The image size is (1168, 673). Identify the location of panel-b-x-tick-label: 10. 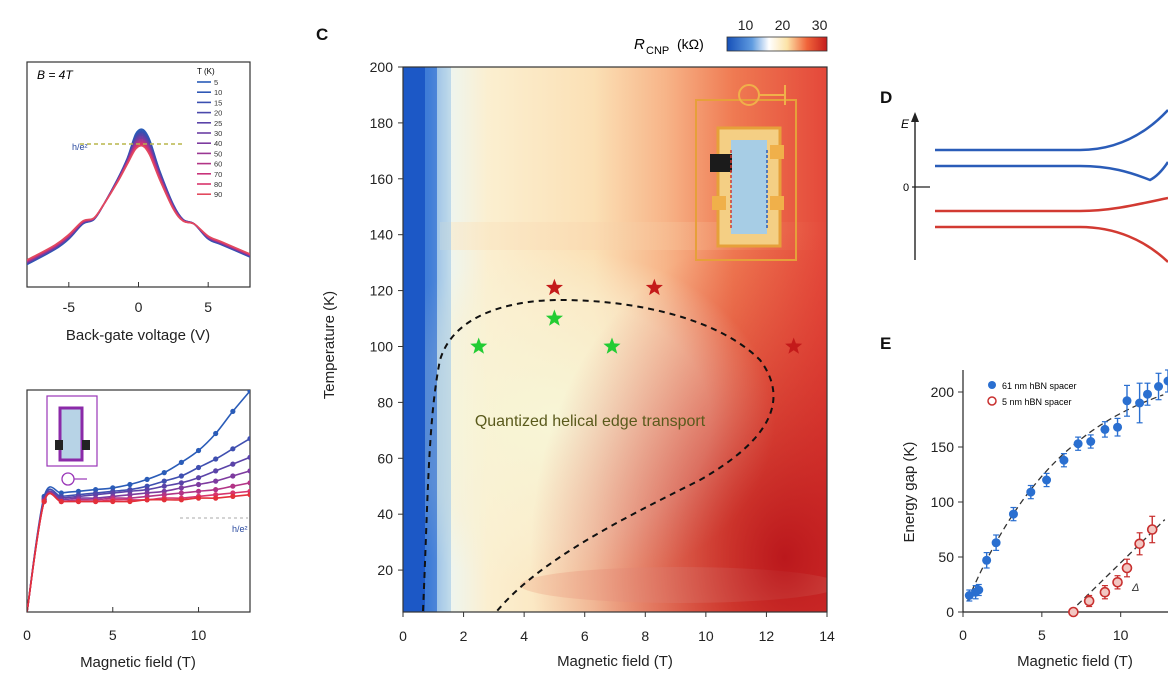
(199, 635).